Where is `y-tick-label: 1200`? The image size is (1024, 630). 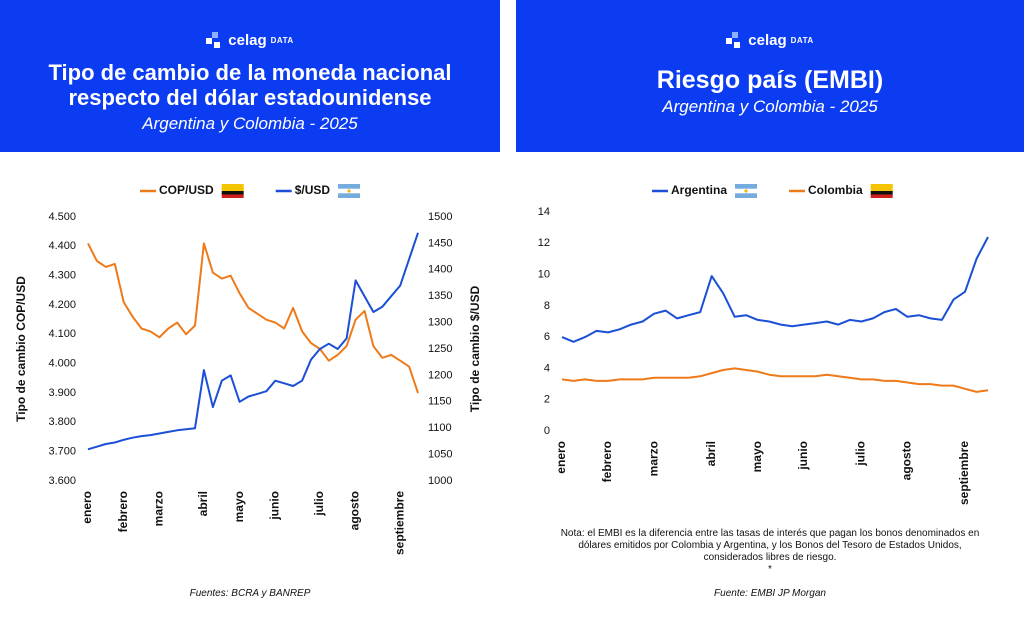
y-tick-label: 1200 is located at coordinates (440, 375).